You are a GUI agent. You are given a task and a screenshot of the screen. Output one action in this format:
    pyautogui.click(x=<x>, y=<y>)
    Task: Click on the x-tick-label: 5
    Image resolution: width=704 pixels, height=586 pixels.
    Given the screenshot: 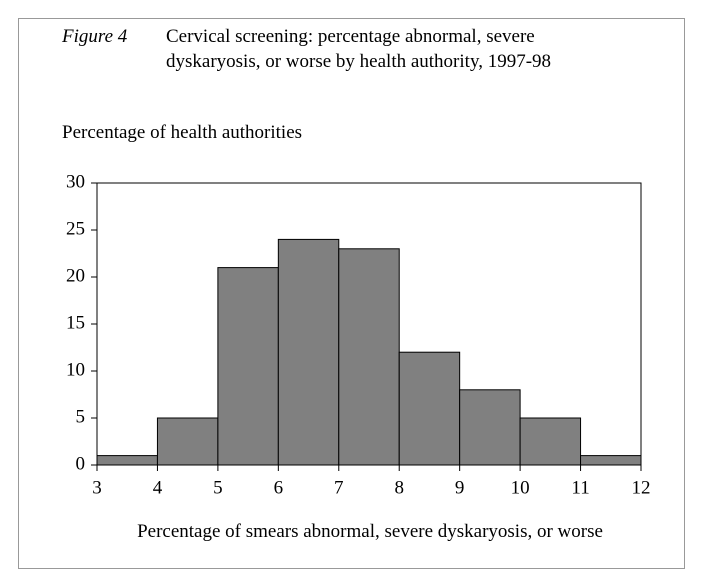 What is the action you would take?
    pyautogui.click(x=218, y=487)
    